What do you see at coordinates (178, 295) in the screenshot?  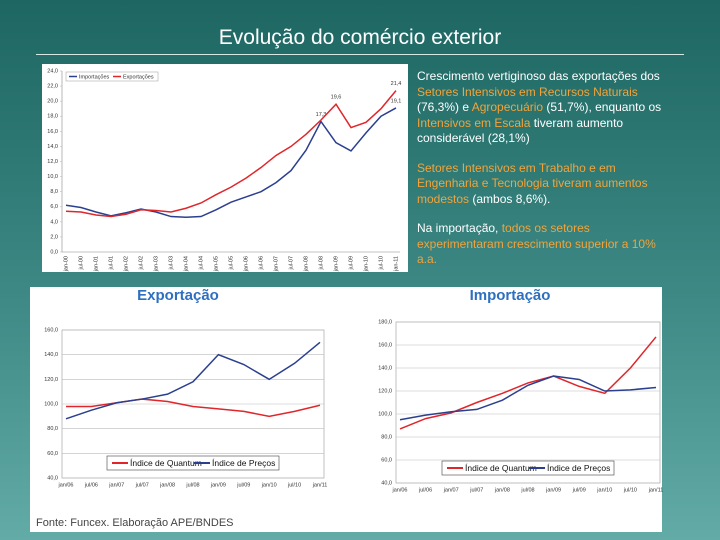 I see `chart-title: Exportação` at bounding box center [178, 295].